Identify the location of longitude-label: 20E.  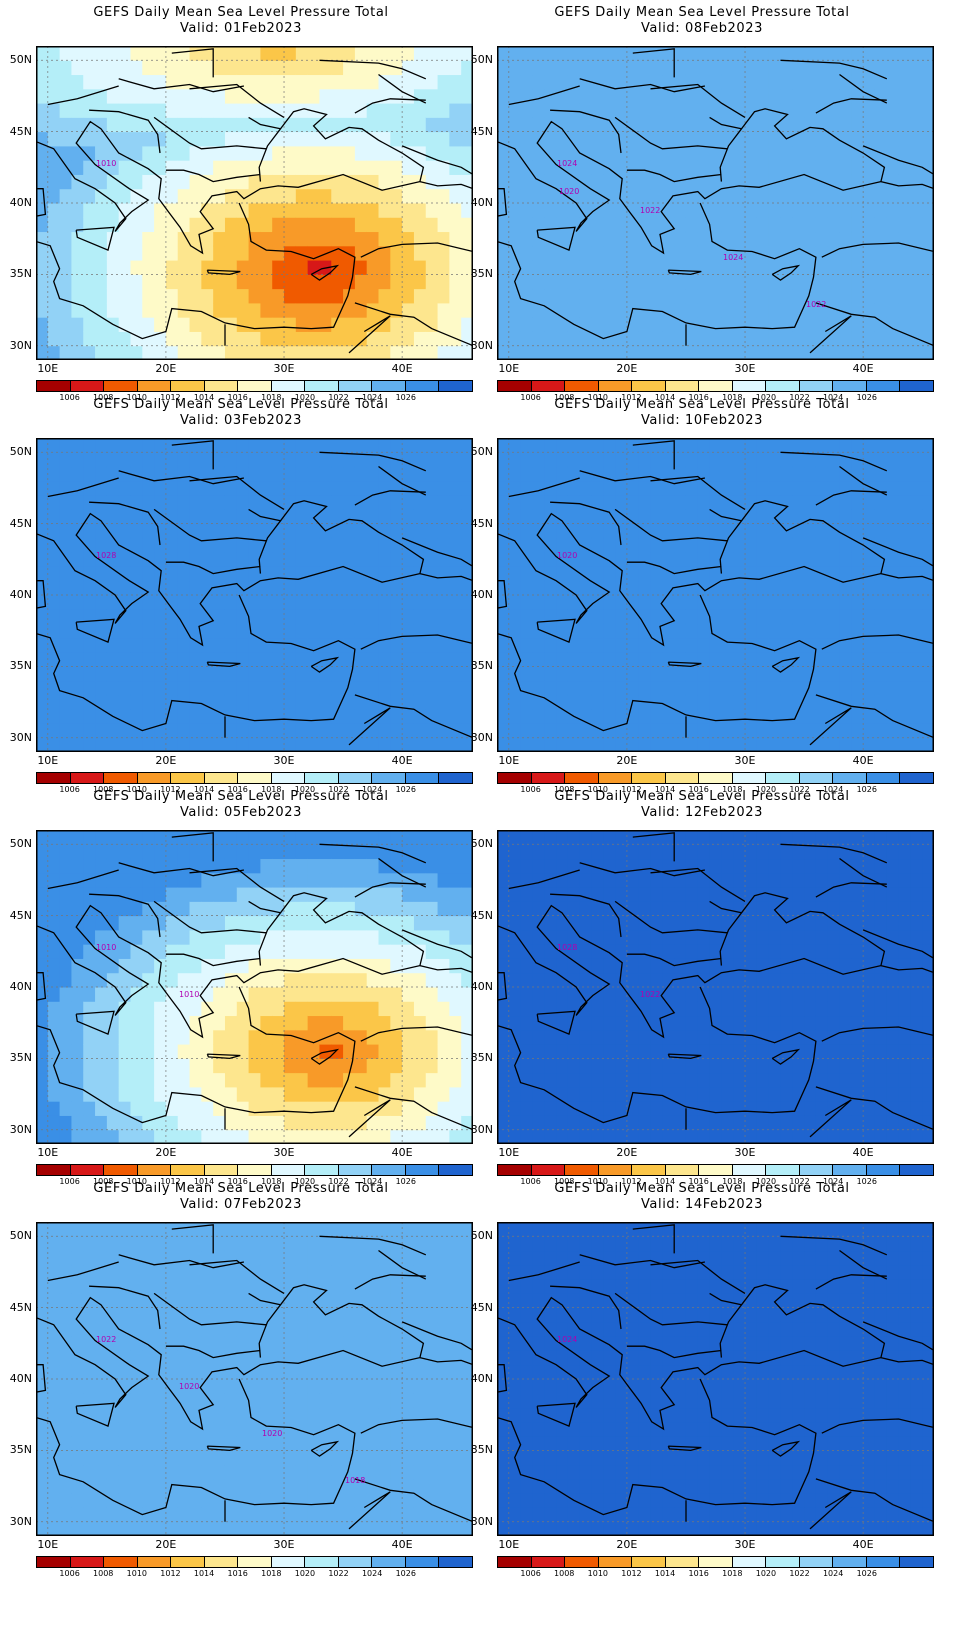
(166, 368).